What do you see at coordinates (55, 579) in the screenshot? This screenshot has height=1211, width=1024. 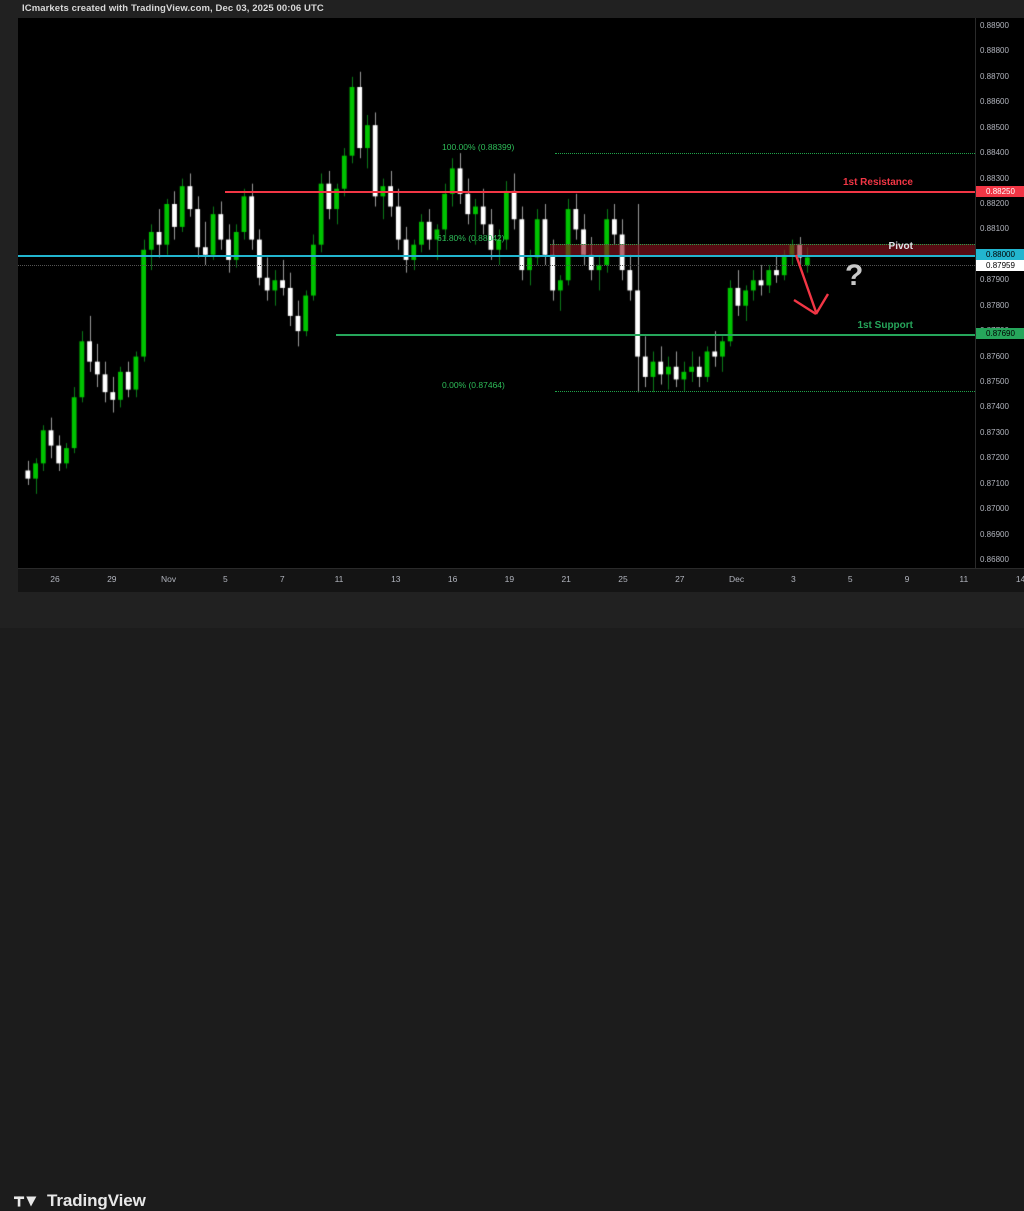 I see `time-tick: 26` at bounding box center [55, 579].